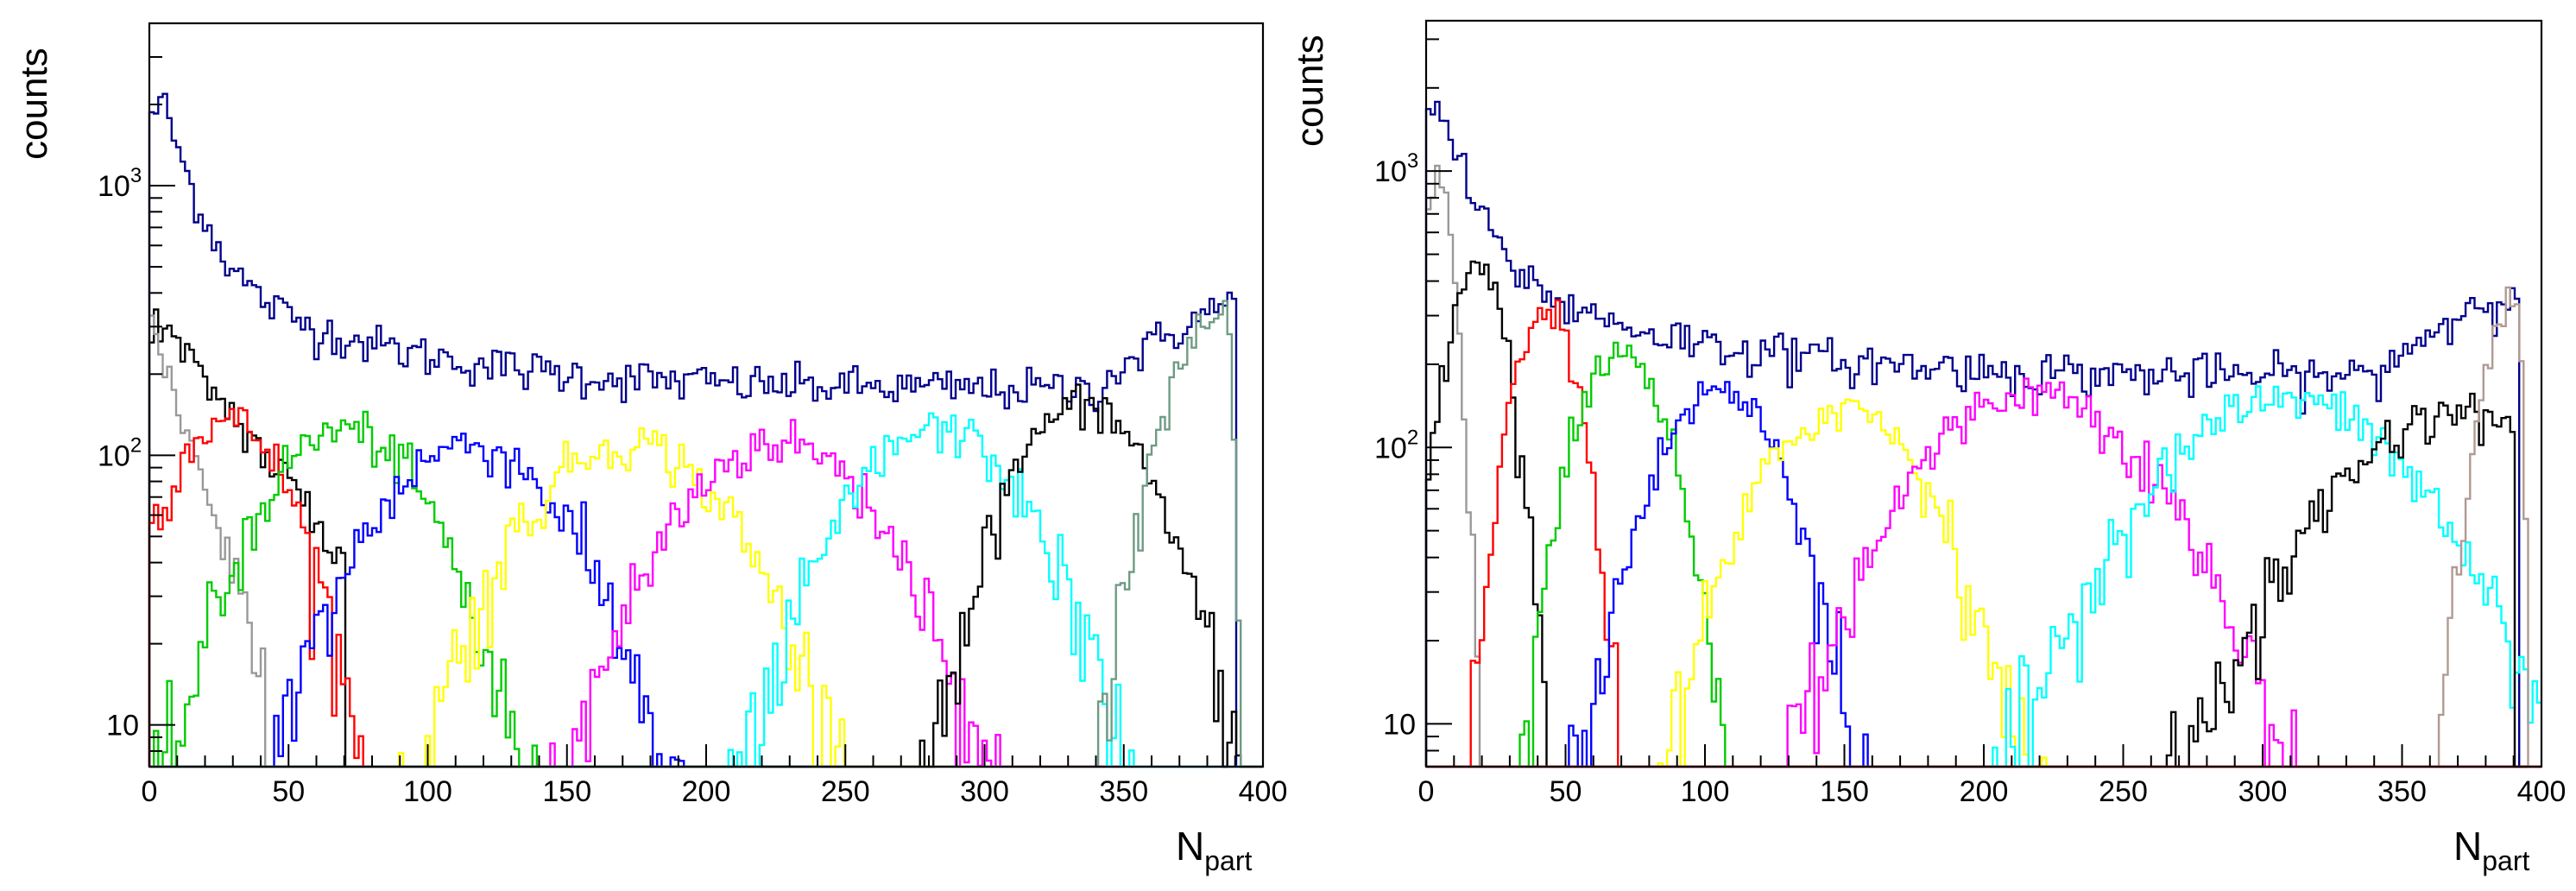  I want to click on left-x-axis-label-main: N, so click(1190, 846).